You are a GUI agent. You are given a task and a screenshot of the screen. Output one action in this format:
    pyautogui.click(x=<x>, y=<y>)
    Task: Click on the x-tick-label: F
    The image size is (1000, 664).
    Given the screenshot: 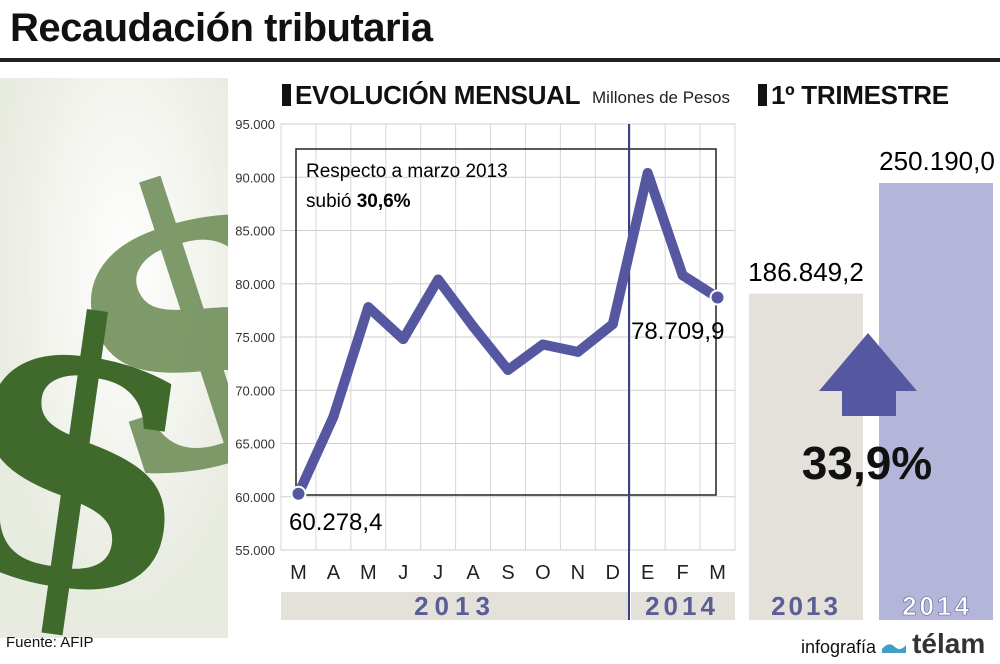 What is the action you would take?
    pyautogui.click(x=683, y=573)
    